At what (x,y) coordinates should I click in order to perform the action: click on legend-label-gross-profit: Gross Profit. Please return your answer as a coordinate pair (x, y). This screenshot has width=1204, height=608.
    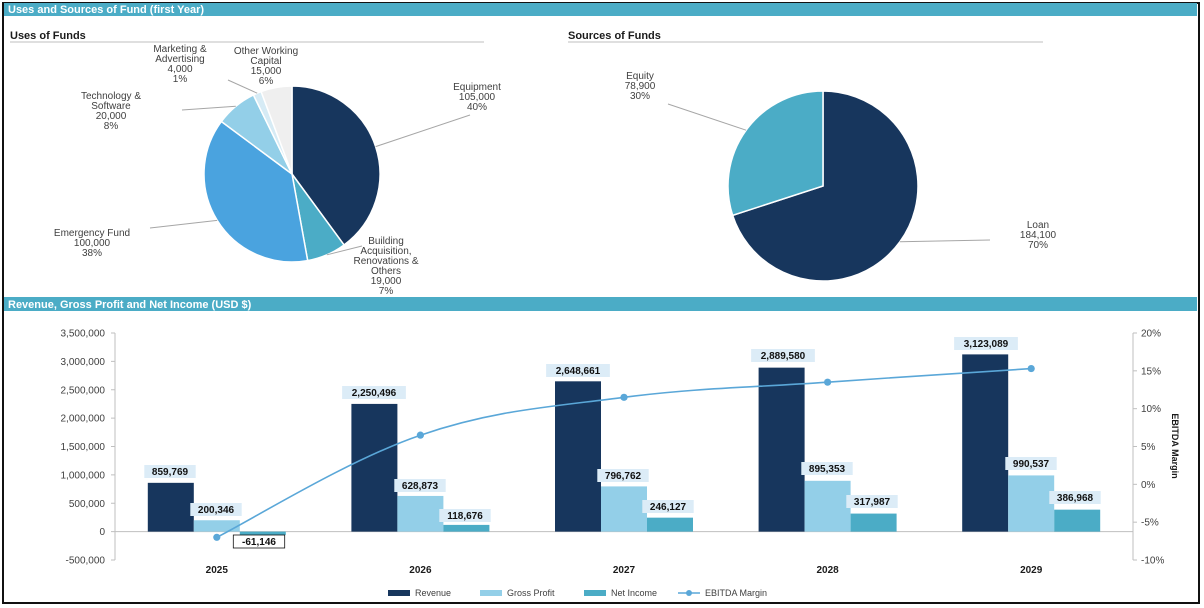
    Looking at the image, I should click on (531, 593).